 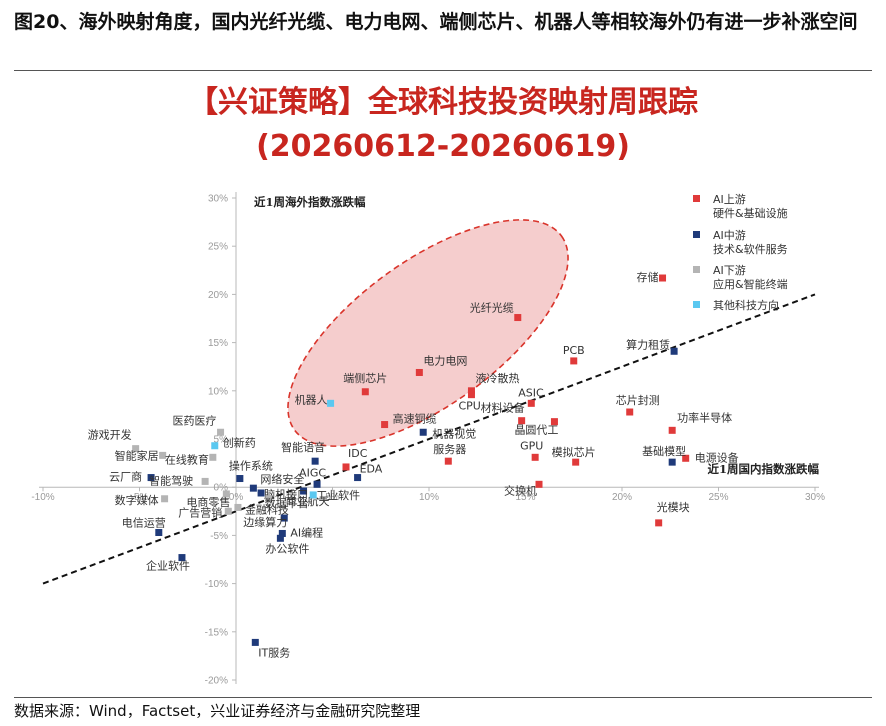 I want to click on x-tick-label: 25%, so click(x=718, y=497).